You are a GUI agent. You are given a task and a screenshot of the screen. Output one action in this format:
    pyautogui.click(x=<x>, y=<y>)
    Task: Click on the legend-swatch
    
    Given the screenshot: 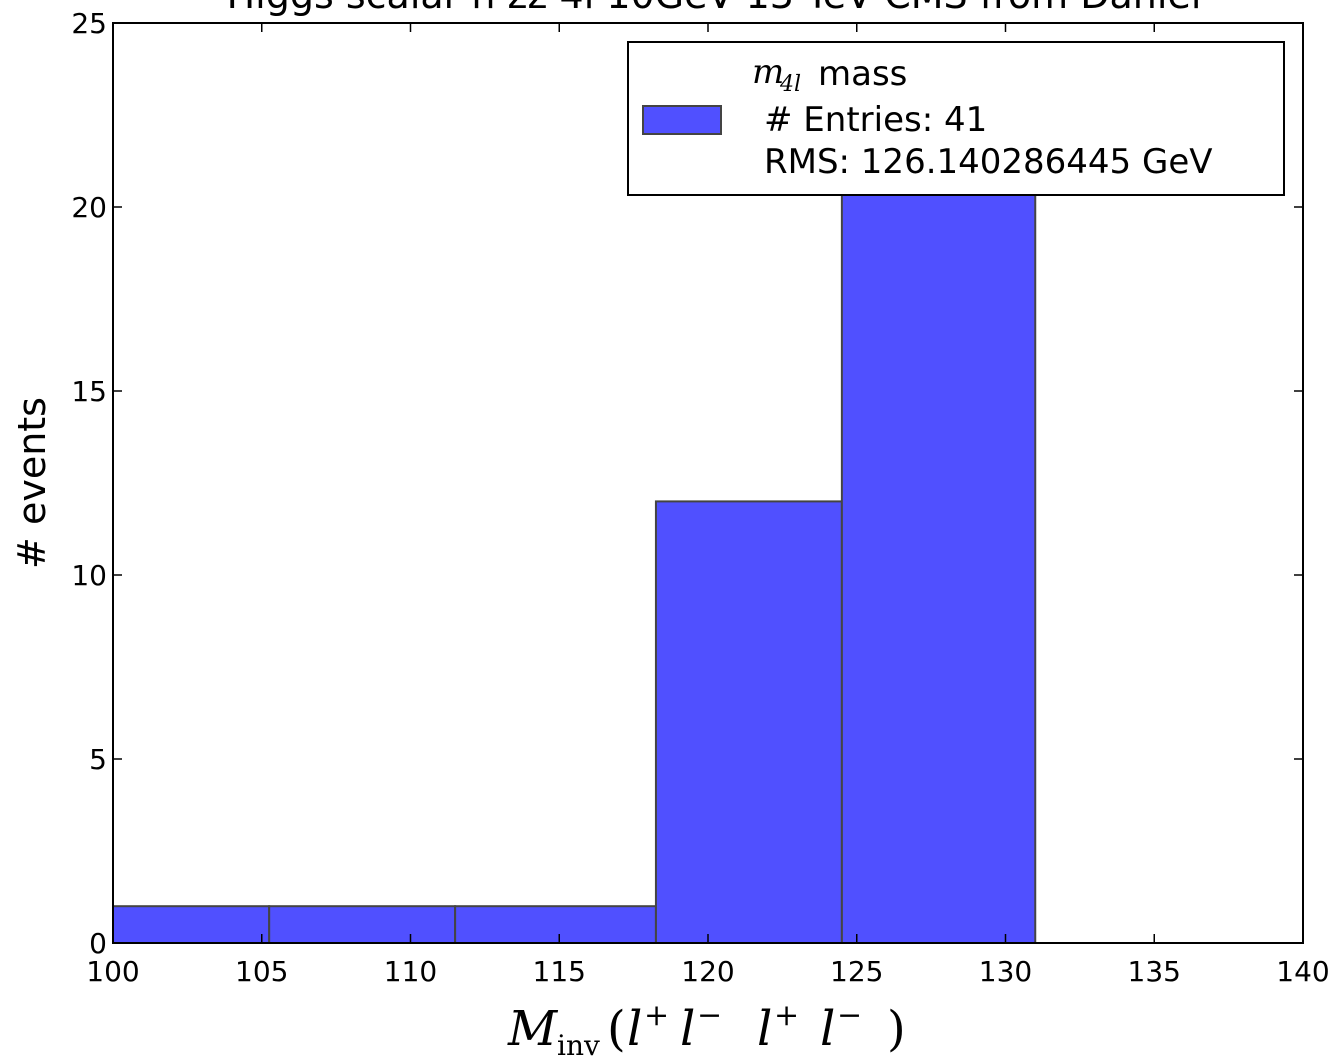 What is the action you would take?
    pyautogui.click(x=682, y=120)
    